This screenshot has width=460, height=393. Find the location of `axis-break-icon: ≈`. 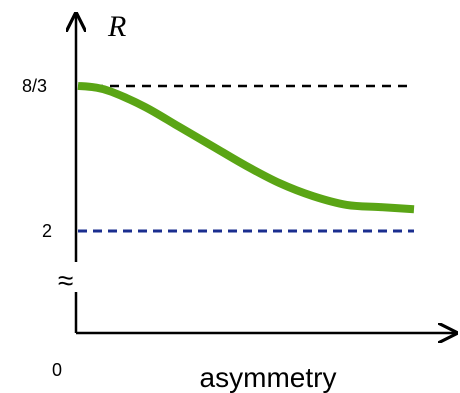

axis-break-icon: ≈ is located at coordinates (65, 280).